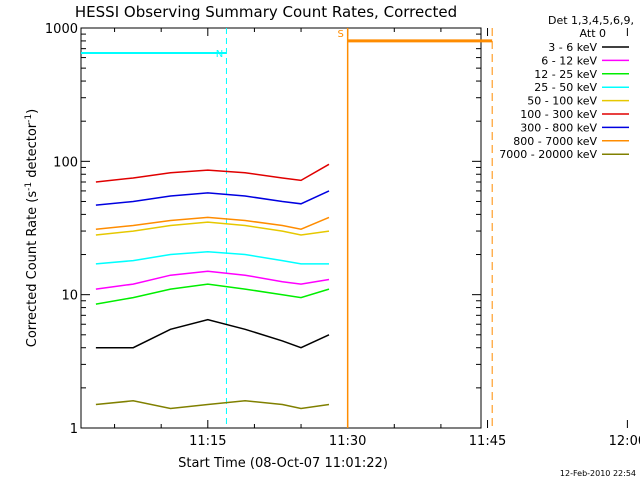  Describe the element at coordinates (65, 162) in the screenshot. I see `y-tick-label: 100` at that location.